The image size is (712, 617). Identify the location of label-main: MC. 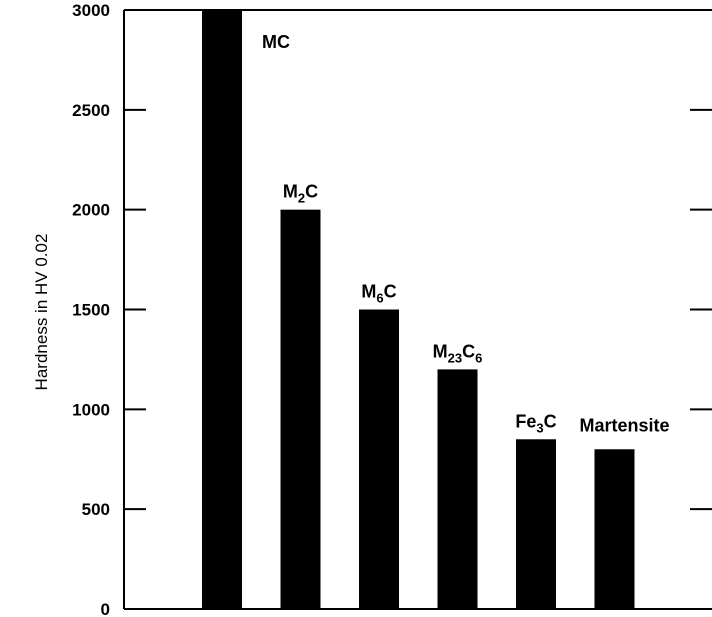
(276, 42).